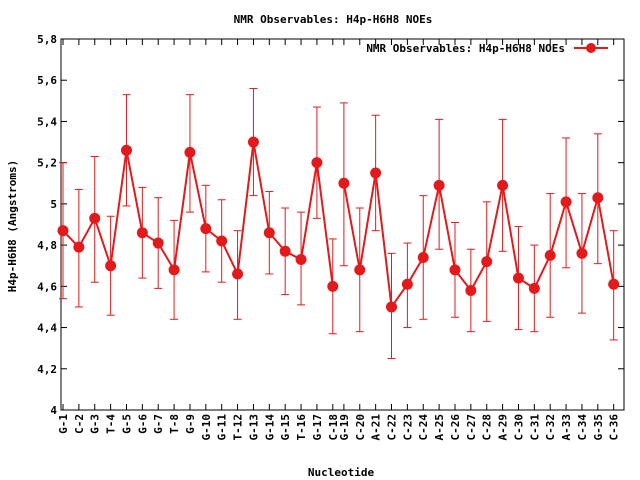 The image size is (640, 480). What do you see at coordinates (238, 427) in the screenshot?
I see `x-tick-label: T-12` at bounding box center [238, 427].